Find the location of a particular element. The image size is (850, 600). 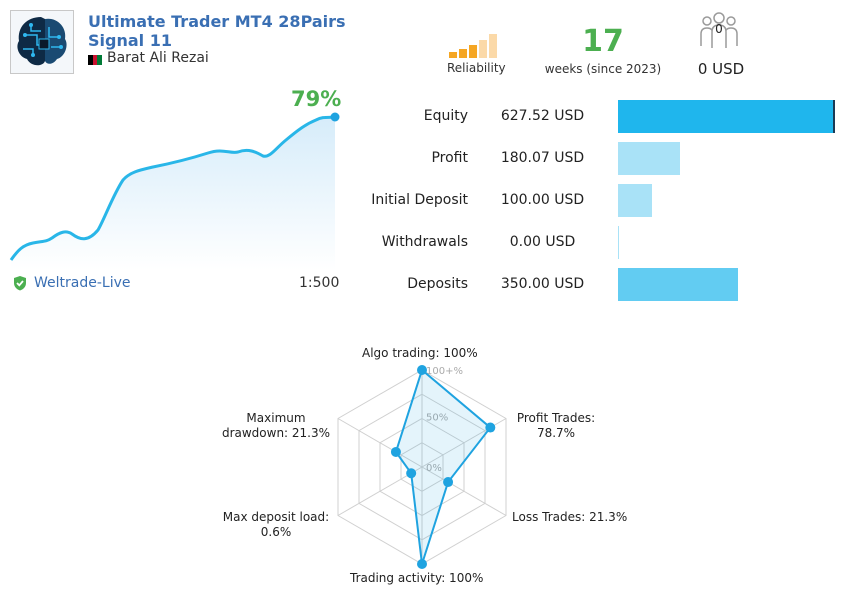

reliability-bars-icon is located at coordinates (473, 46).